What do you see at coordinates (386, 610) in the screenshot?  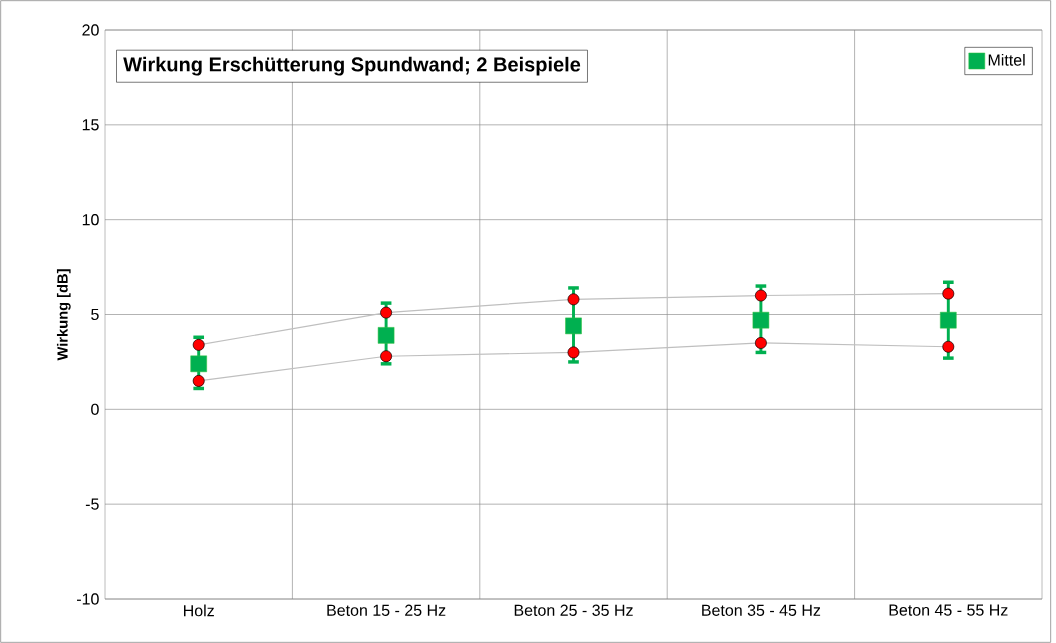 I see `x-tick-label: Beton 15 - 25 Hz` at bounding box center [386, 610].